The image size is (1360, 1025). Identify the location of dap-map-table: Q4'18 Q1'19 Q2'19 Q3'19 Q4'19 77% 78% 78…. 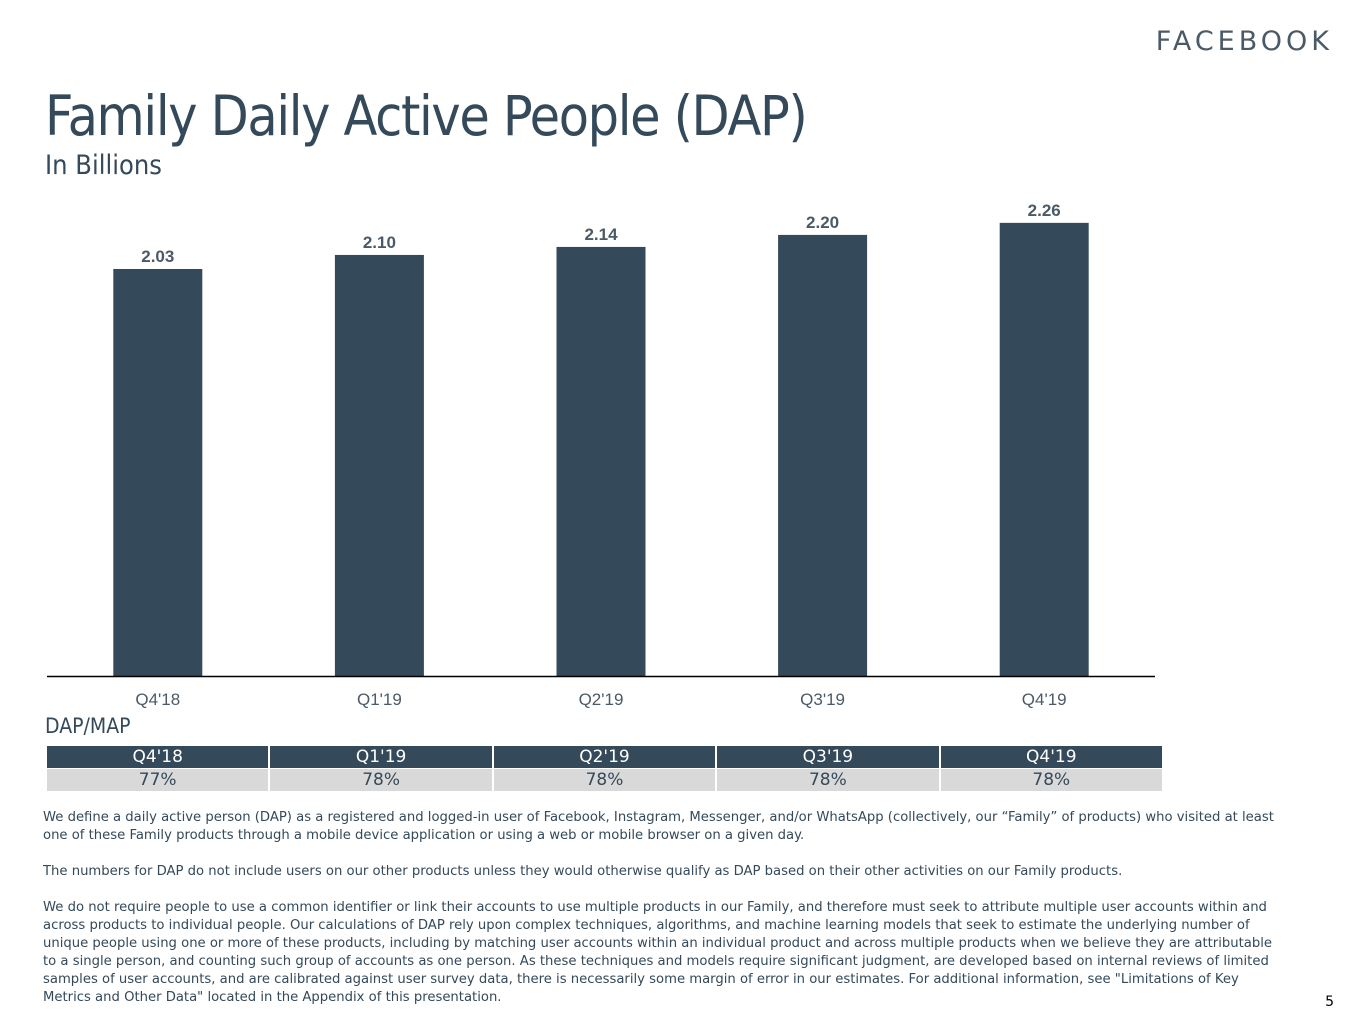
(604, 768).